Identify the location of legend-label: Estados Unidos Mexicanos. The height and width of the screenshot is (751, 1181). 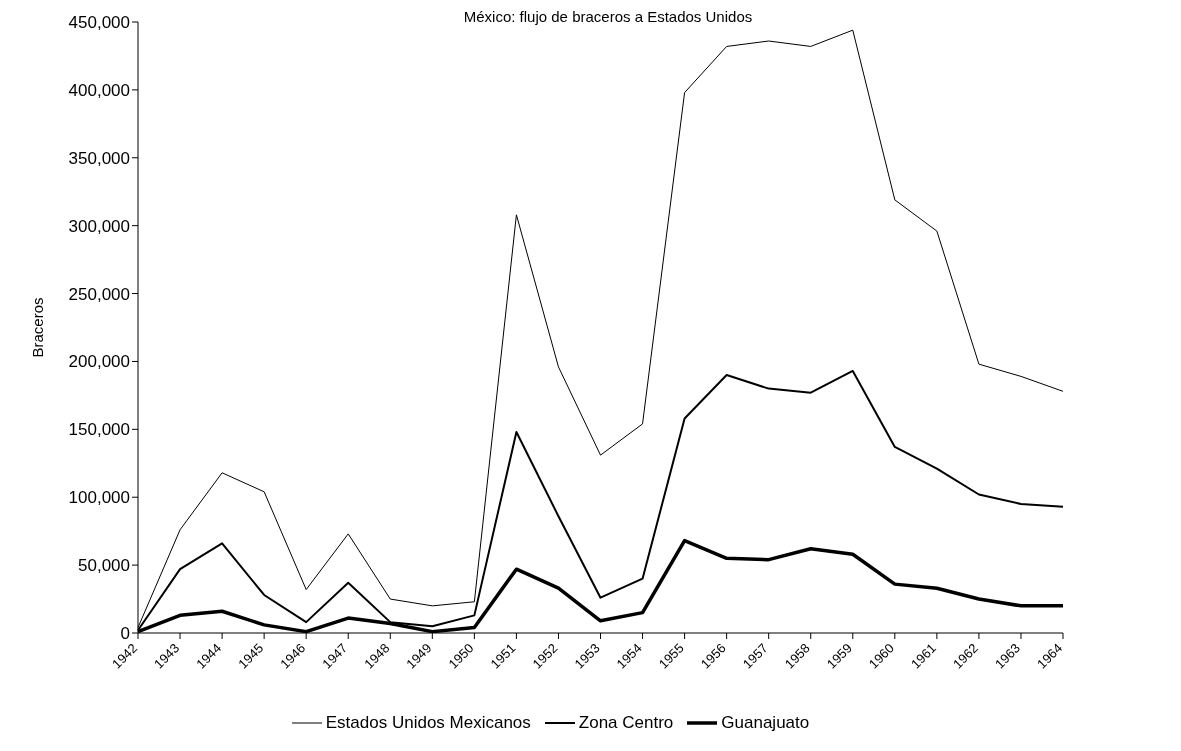
(427, 723).